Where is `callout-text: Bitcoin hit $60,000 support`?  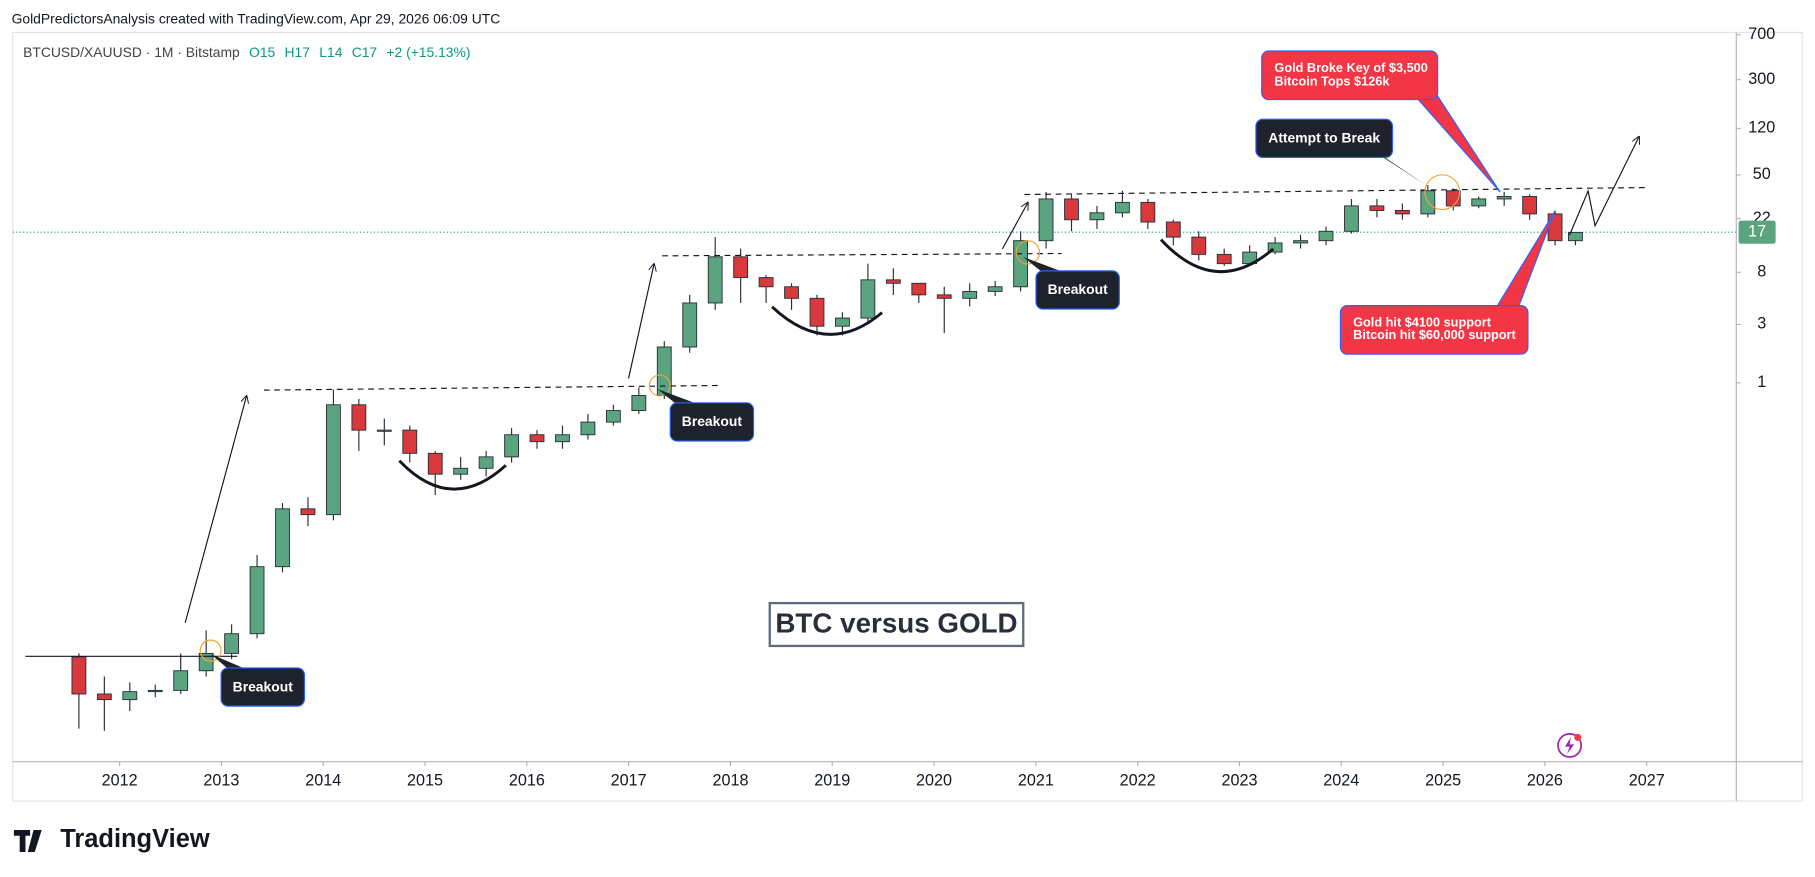
callout-text: Bitcoin hit $60,000 support is located at coordinates (1434, 334).